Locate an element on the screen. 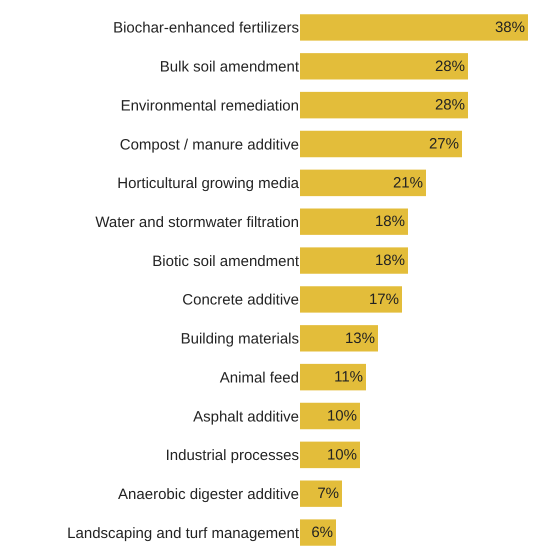 The width and height of the screenshot is (540, 552). data-label: 17% is located at coordinates (383, 299).